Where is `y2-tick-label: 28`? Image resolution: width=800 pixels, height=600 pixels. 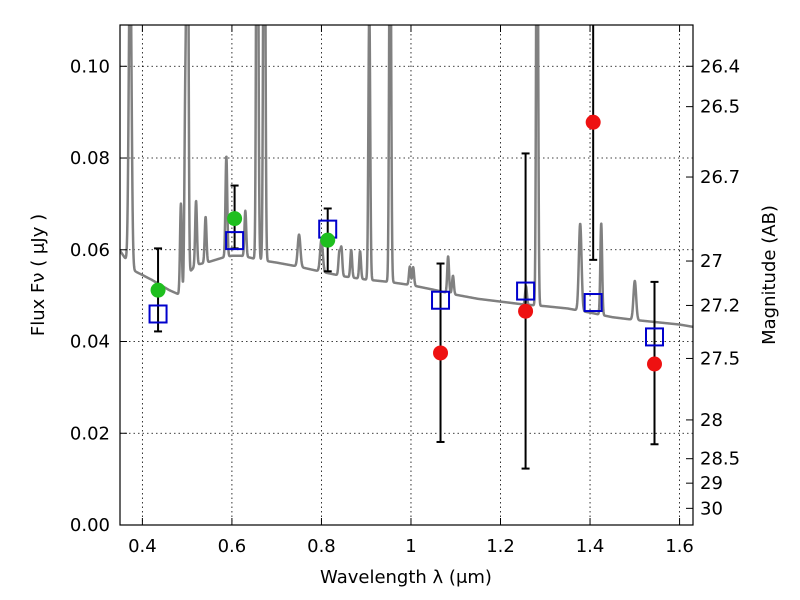 y2-tick-label: 28 is located at coordinates (711, 420).